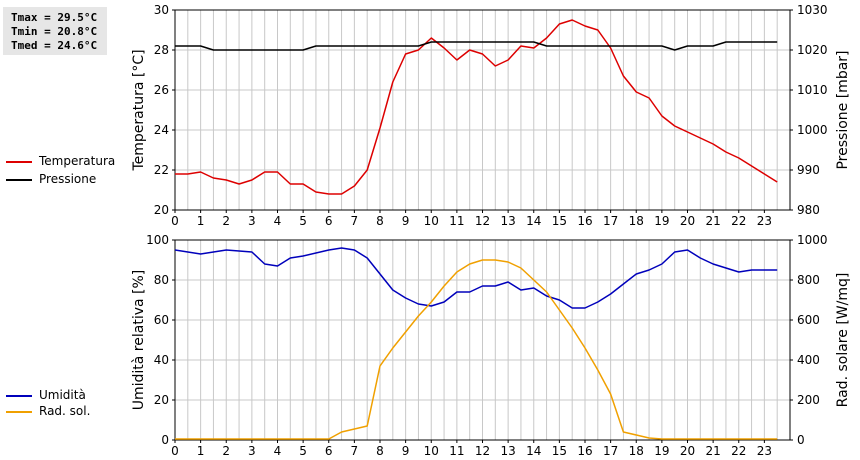  I want to click on legend-swatch-umidita, so click(19, 396).